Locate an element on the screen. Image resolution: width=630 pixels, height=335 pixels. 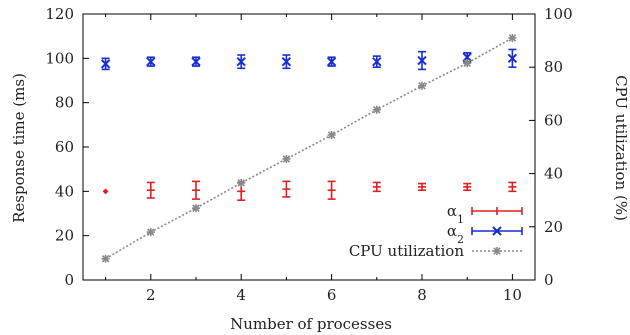
y-tick-label: 60 is located at coordinates (64, 147).